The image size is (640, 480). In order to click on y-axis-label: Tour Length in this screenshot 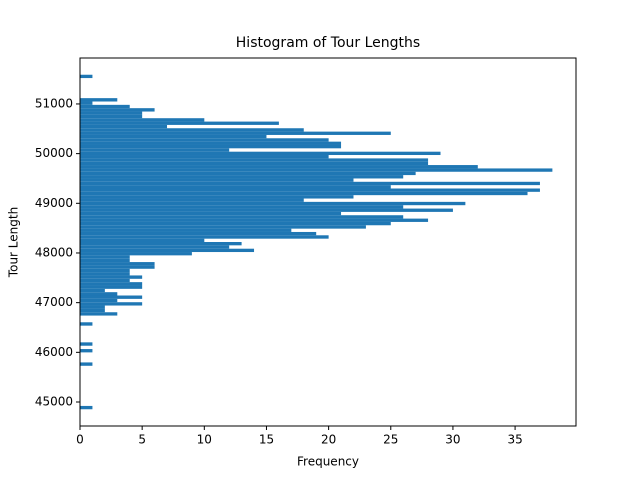, I will do `click(14, 242)`.